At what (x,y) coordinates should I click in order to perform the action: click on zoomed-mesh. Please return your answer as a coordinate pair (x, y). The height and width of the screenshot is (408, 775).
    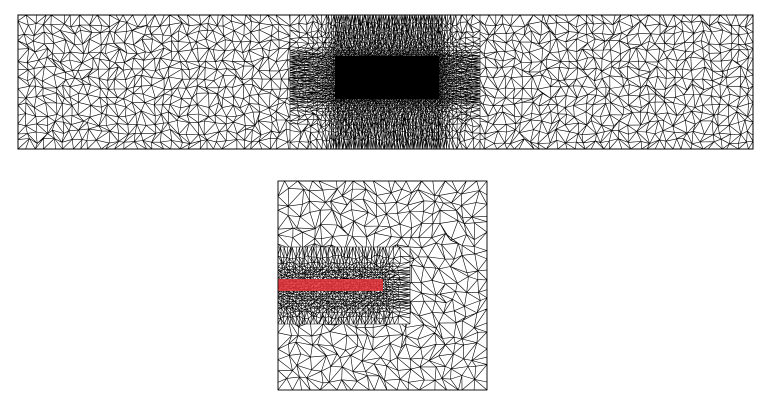
    Looking at the image, I should click on (382, 285).